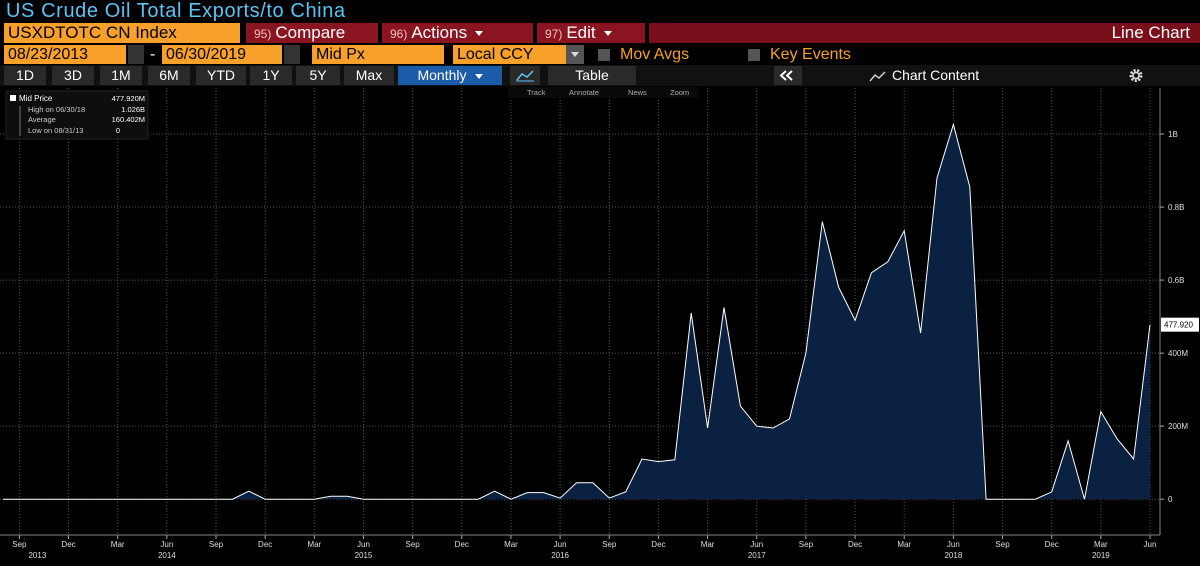 The width and height of the screenshot is (1200, 566). I want to click on y-tick-label: 0.8B, so click(1176, 207).